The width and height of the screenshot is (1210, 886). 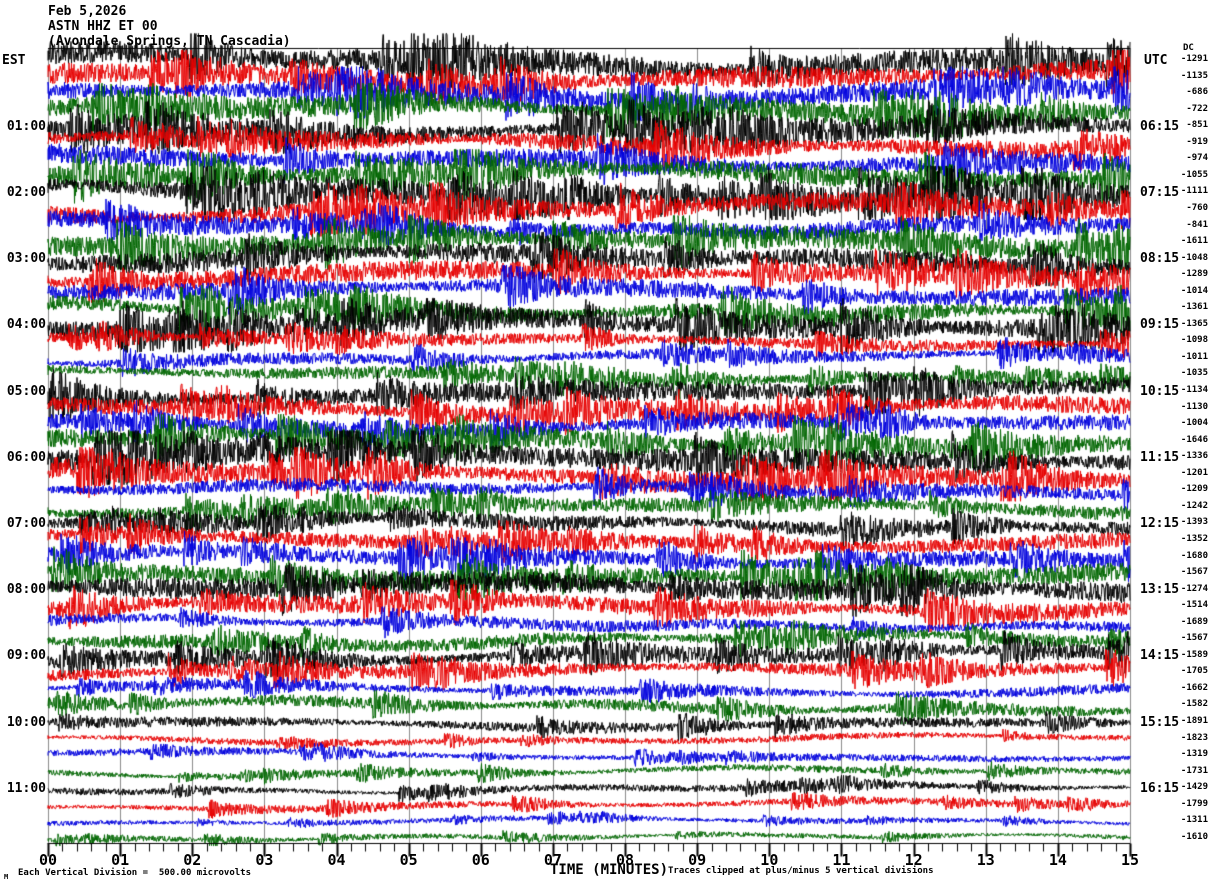 I want to click on corner-watermark: M, so click(x=6, y=877).